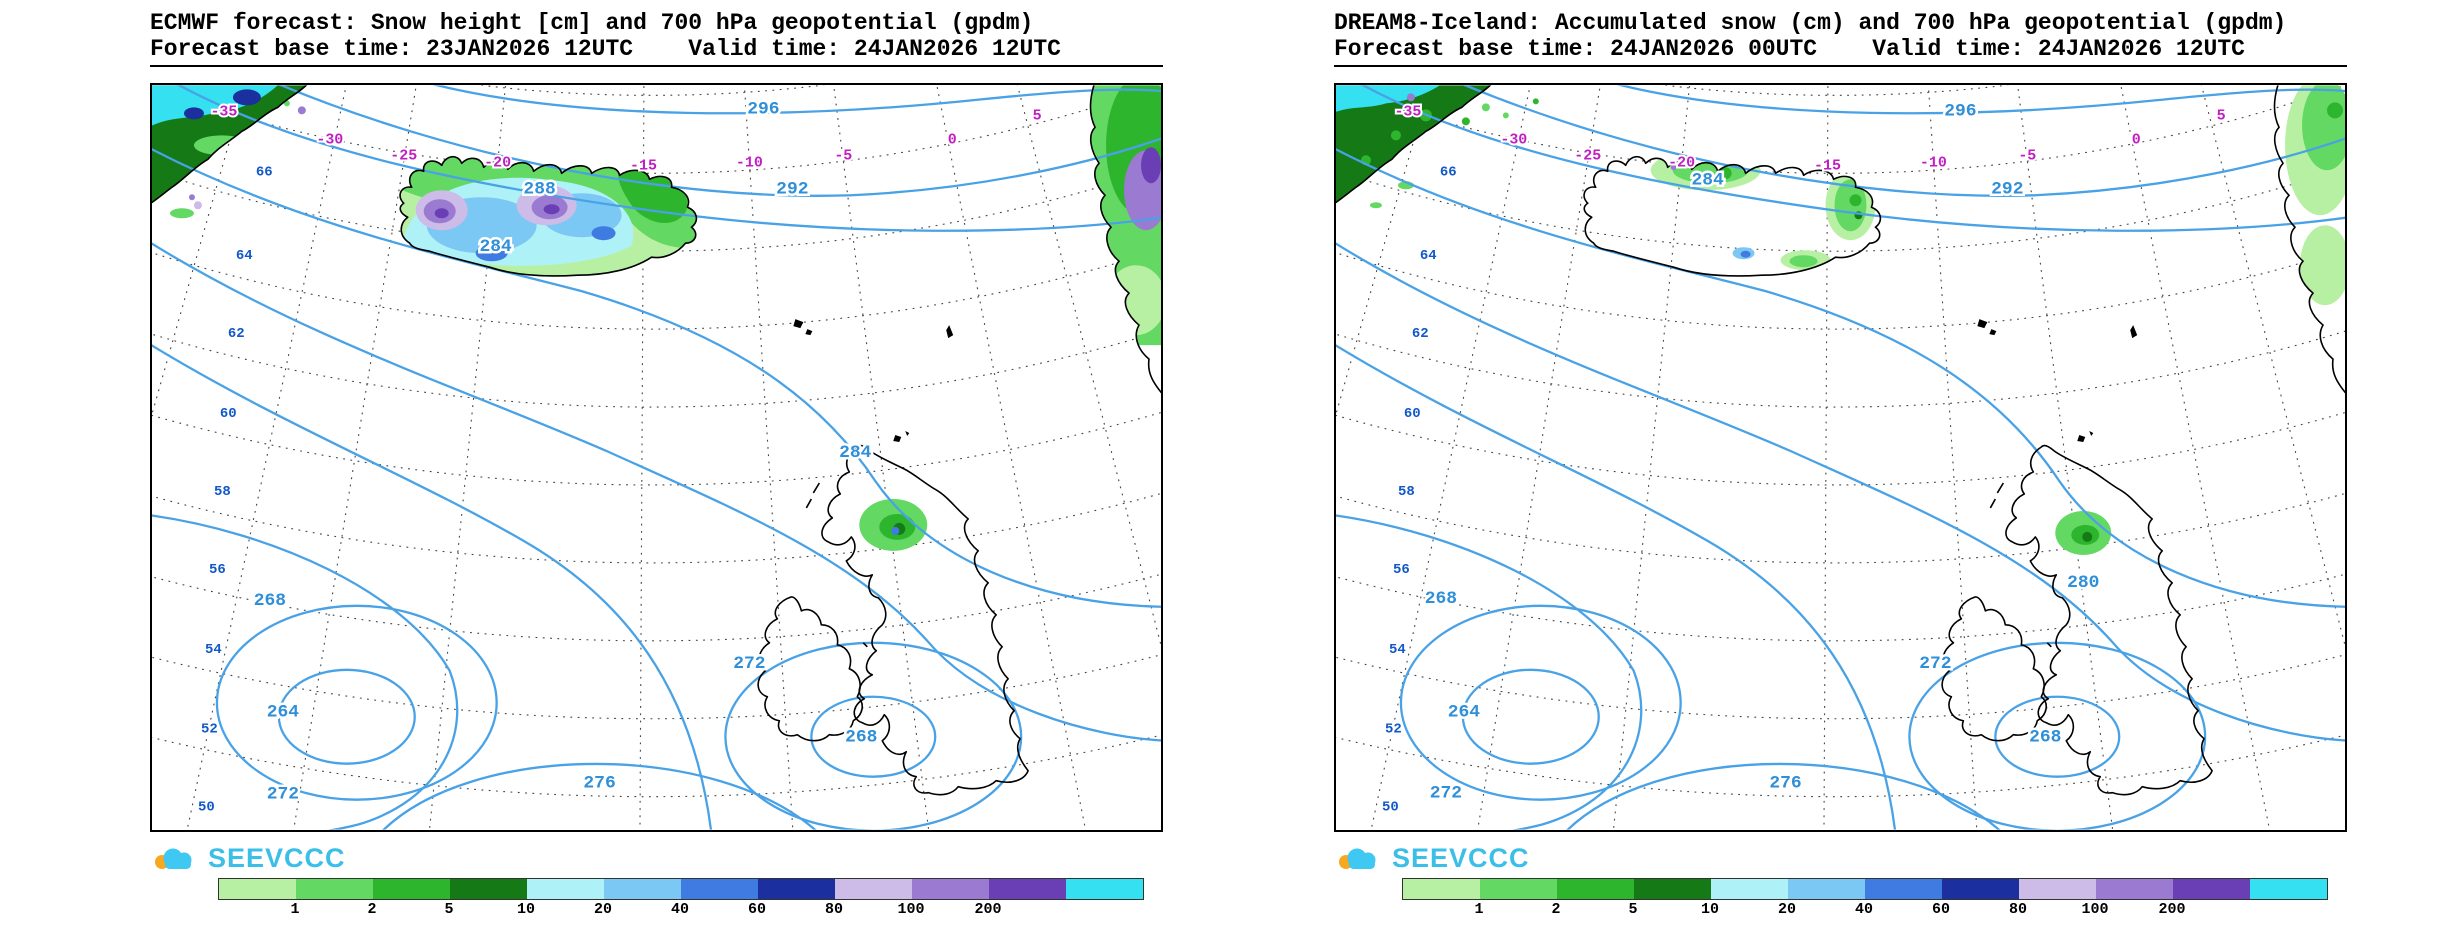 The width and height of the screenshot is (2443, 925). I want to click on longitude-label-layer: -35 -30 -25 -20 -15 -10 -5 0 5, so click(625, 139).